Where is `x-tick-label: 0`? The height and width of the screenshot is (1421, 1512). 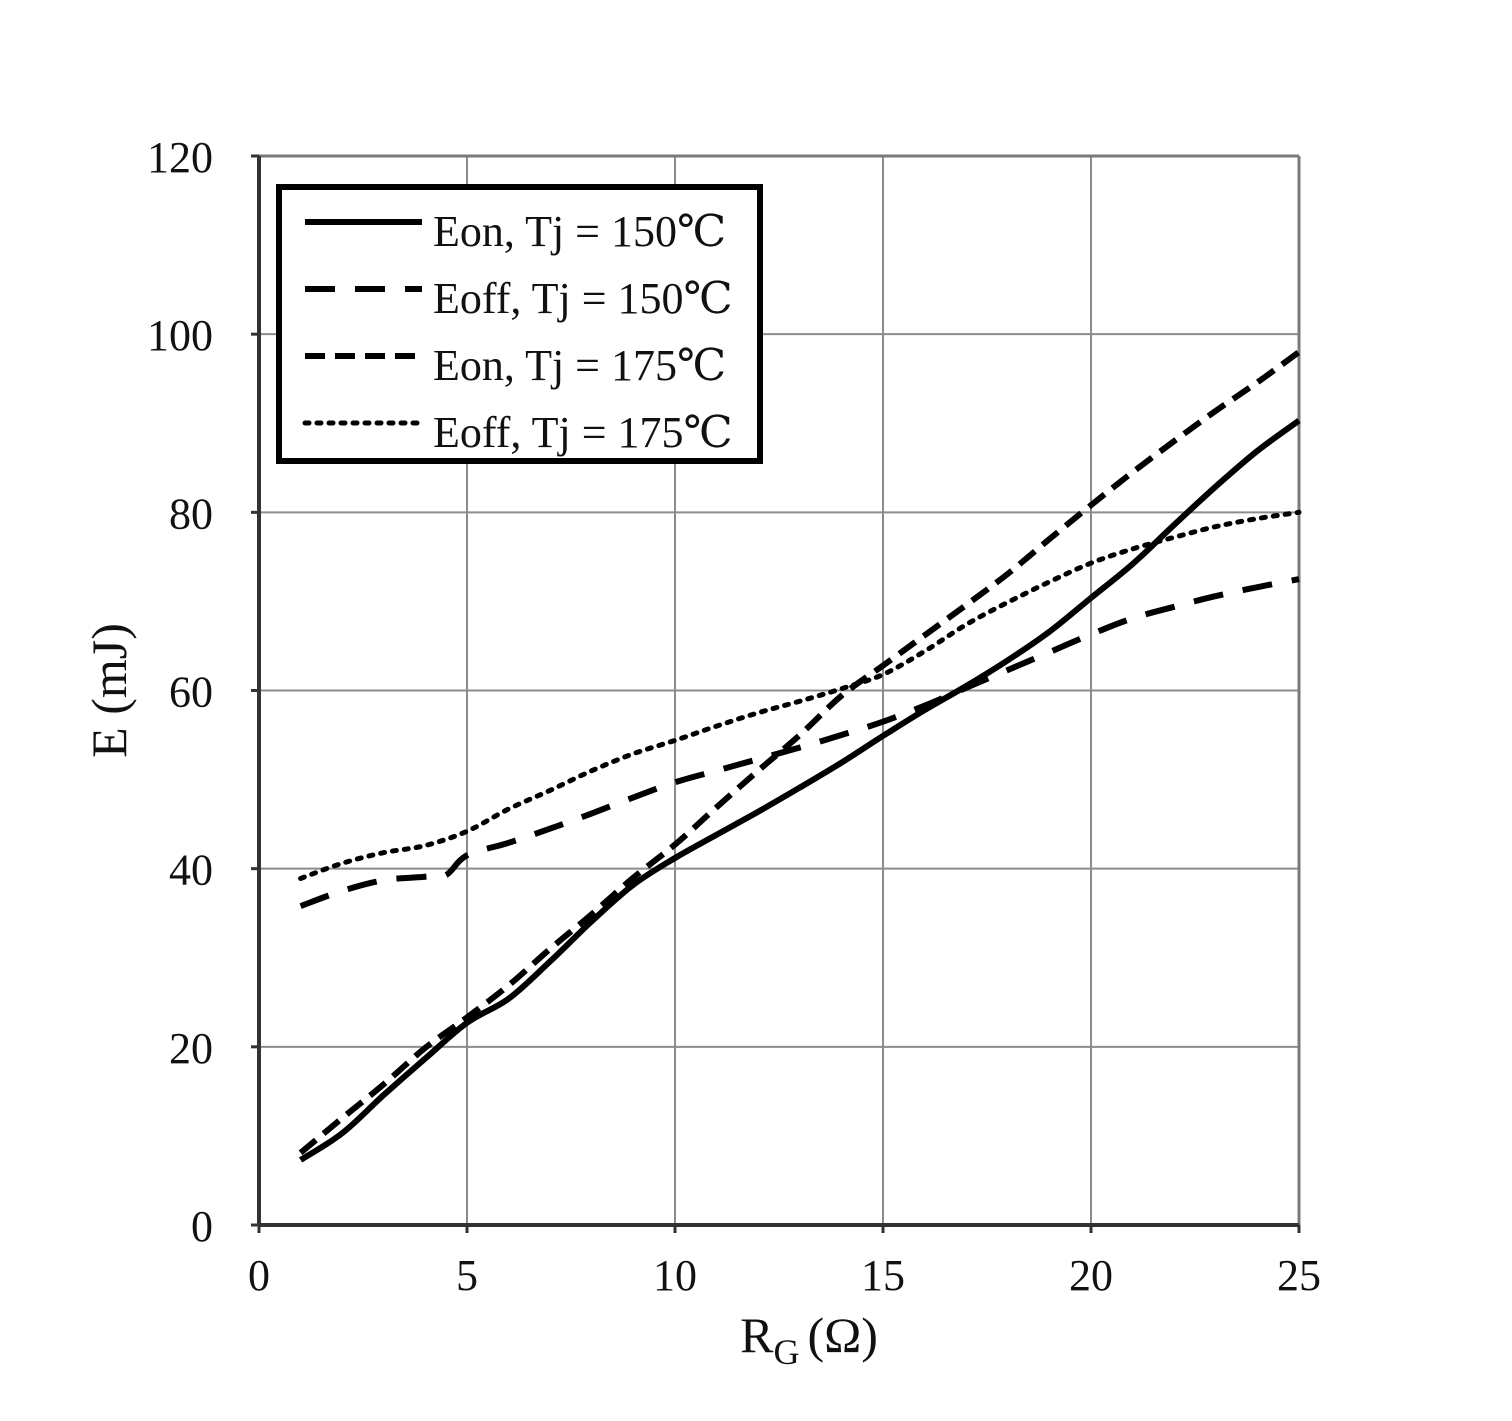
x-tick-label: 0 is located at coordinates (259, 1275).